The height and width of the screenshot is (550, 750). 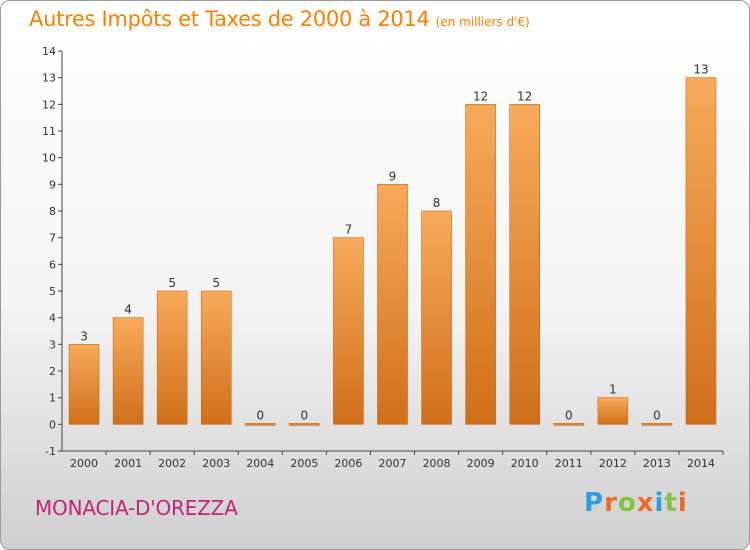 I want to click on y-tick-label: 14, so click(x=49, y=51).